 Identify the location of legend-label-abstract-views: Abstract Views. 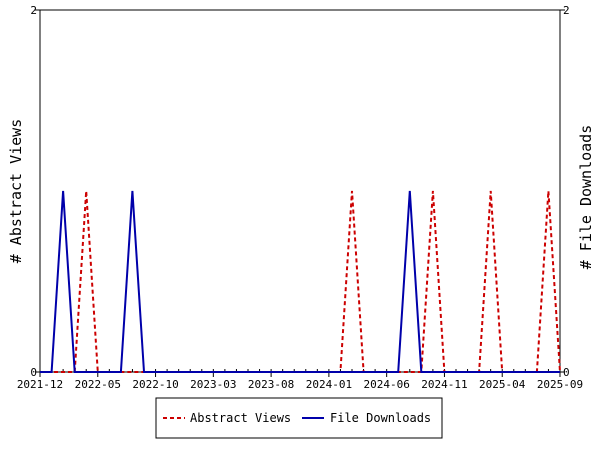
(240, 418).